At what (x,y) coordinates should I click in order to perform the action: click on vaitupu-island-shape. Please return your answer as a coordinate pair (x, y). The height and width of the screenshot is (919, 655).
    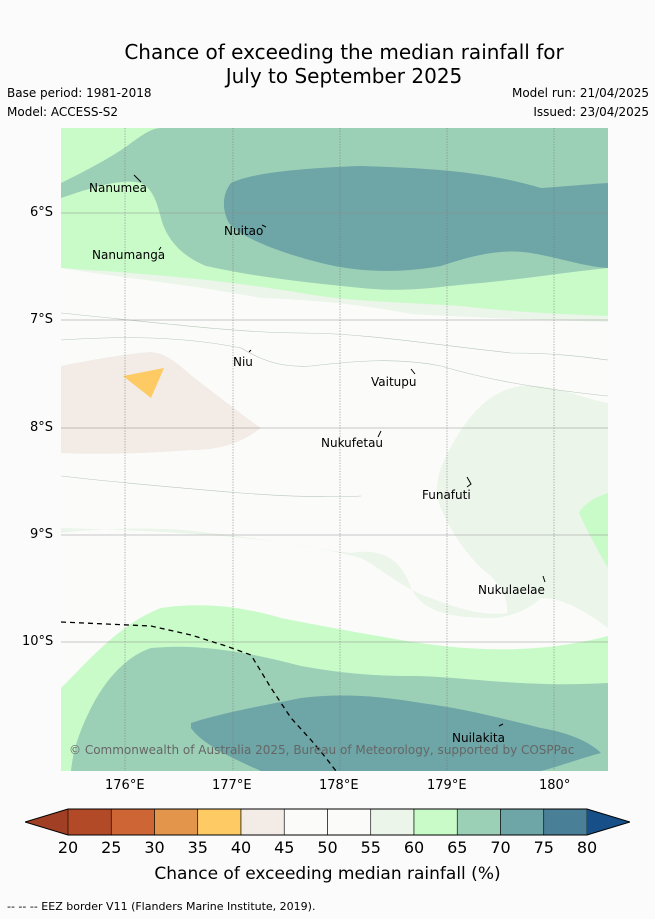
    Looking at the image, I should click on (413, 371).